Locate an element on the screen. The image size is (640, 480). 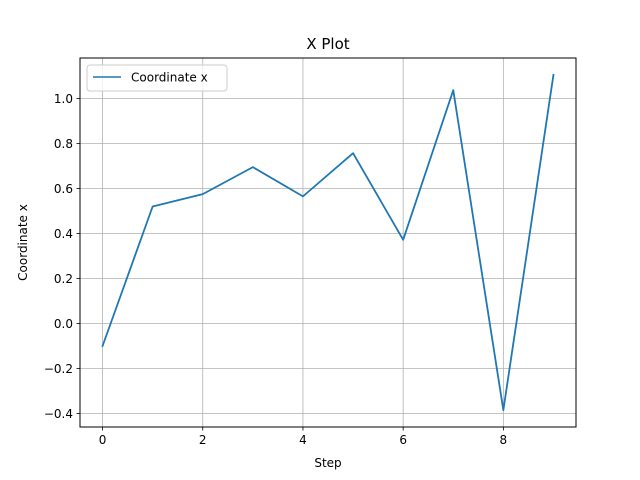
x-tick-label: 0 is located at coordinates (103, 440).